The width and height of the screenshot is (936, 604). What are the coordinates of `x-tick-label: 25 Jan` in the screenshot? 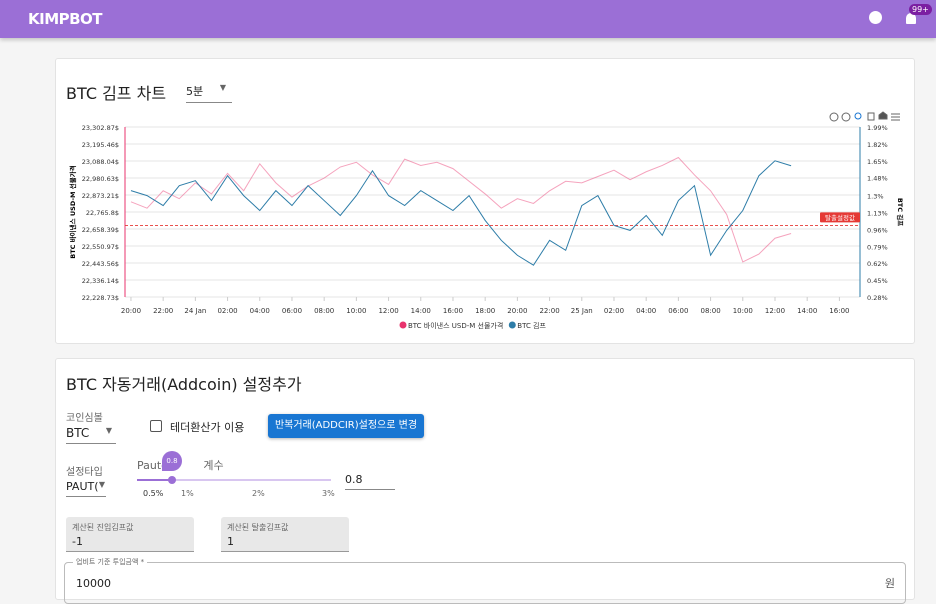 It's located at (582, 311).